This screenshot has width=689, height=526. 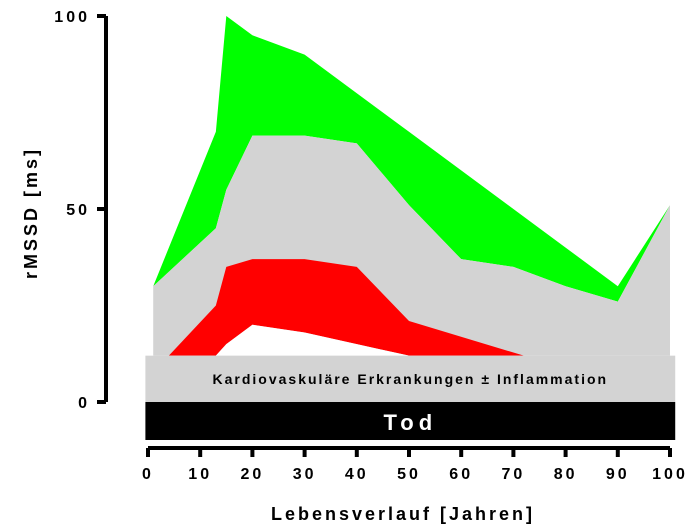 I want to click on x-tick-label: 0, so click(x=148, y=474).